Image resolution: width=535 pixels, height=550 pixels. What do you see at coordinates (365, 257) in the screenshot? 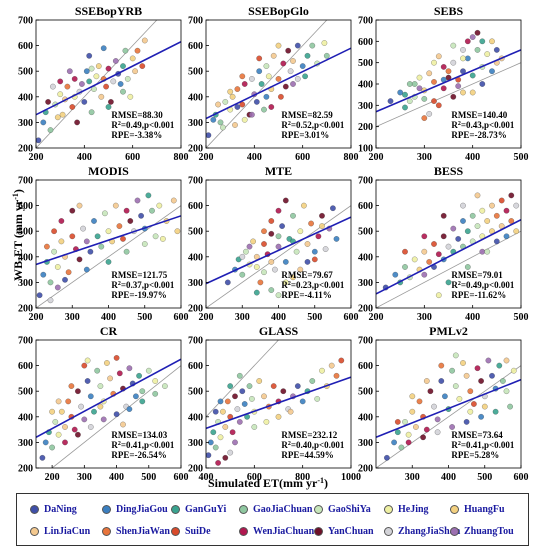
I see `y-tick-label: 400` at bounding box center [365, 257].